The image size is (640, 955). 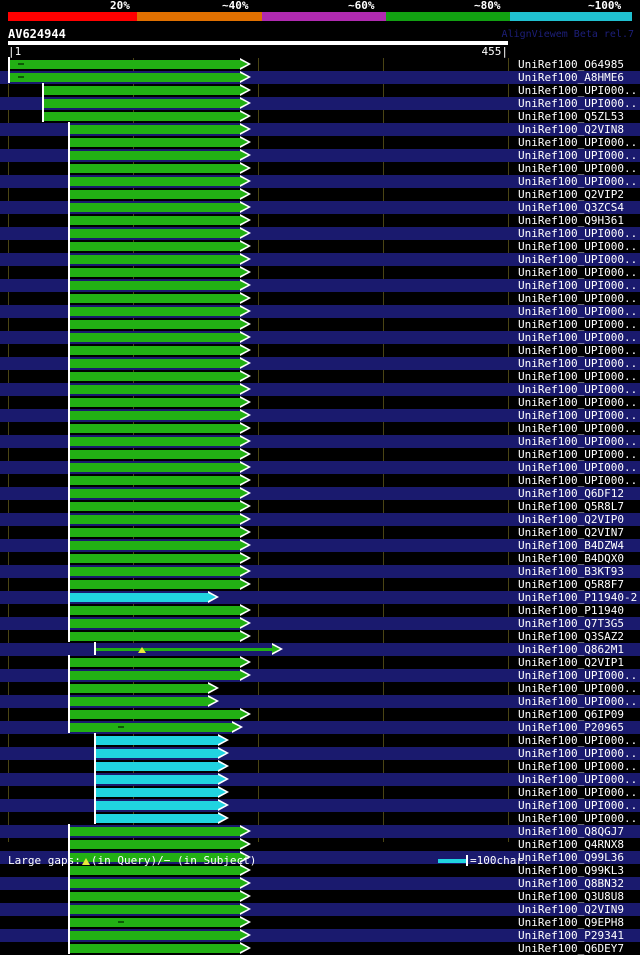 I want to click on hit-label: UniRef100_B4DQX0, so click(x=571, y=558).